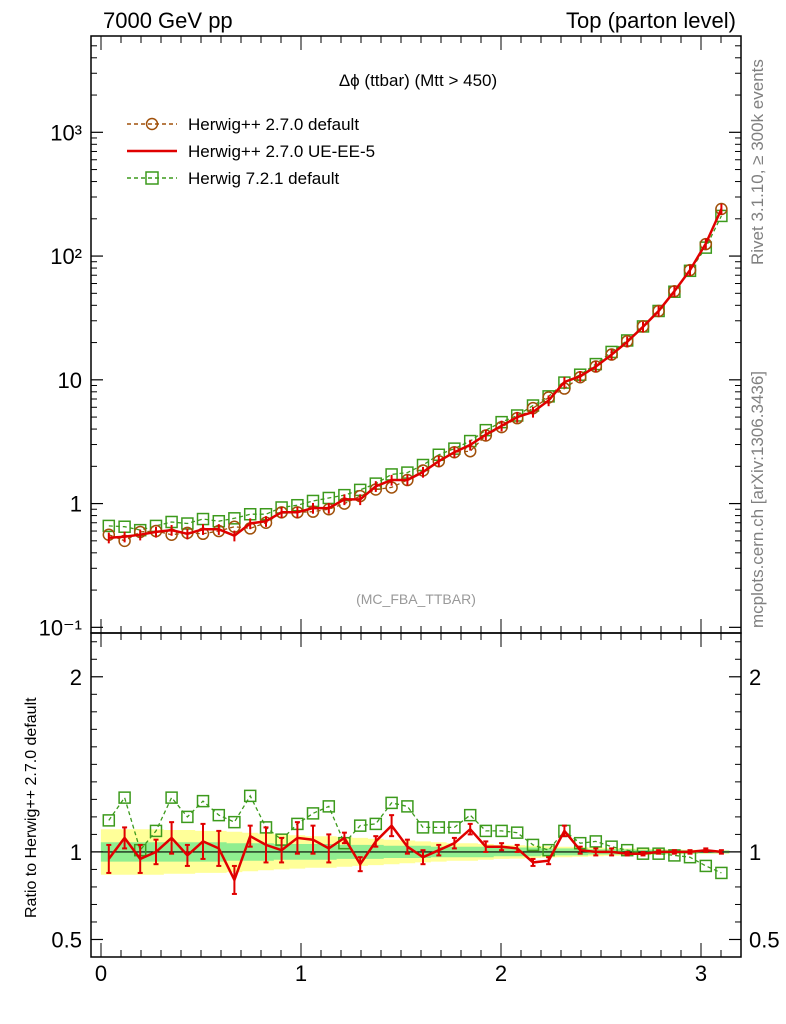 This screenshot has width=786, height=1024. I want to click on y-tick-label: 10, so click(70, 380).